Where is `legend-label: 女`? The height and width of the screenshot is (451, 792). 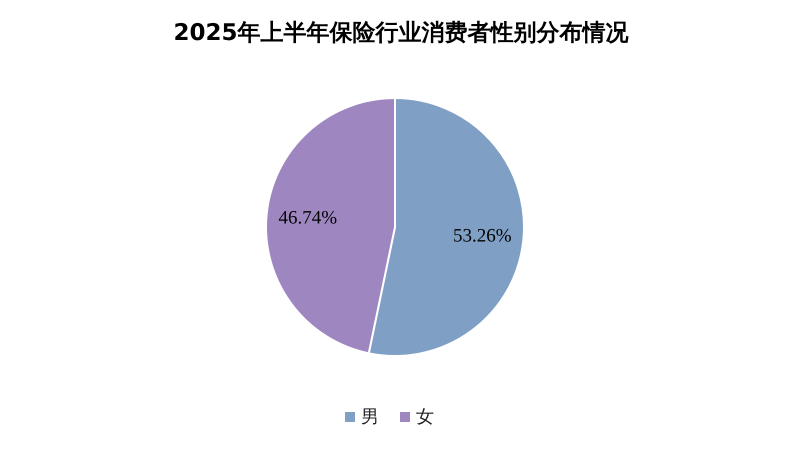
legend-label: 女 is located at coordinates (425, 417).